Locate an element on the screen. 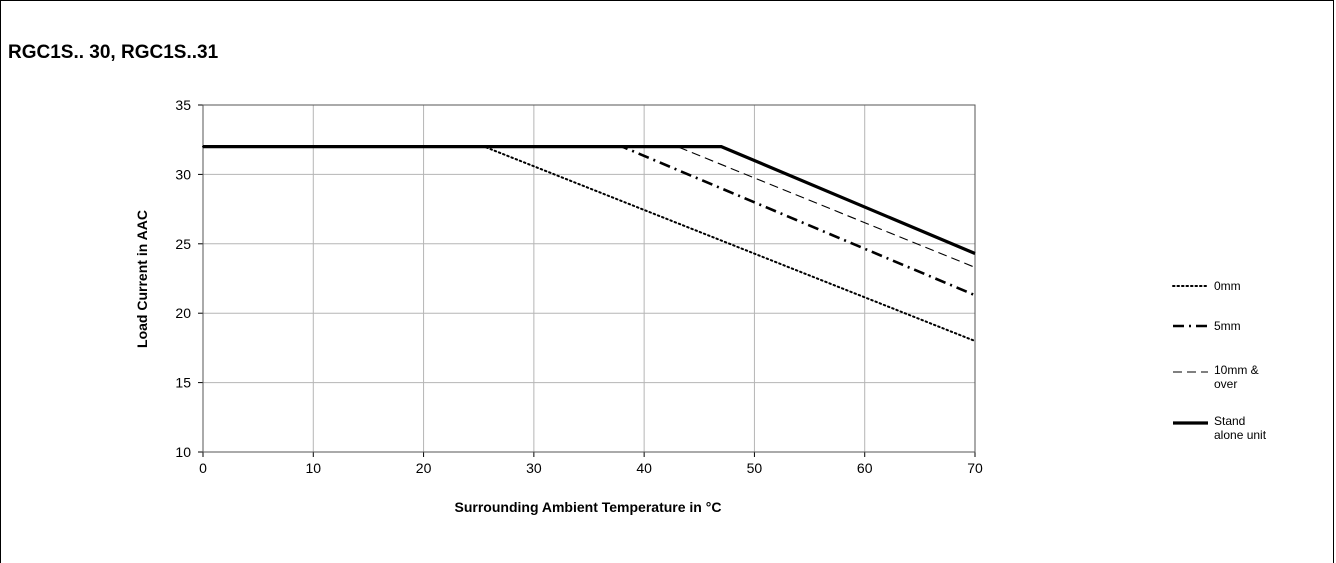  y-axis-label: Load Current in AAC is located at coordinates (142, 279).